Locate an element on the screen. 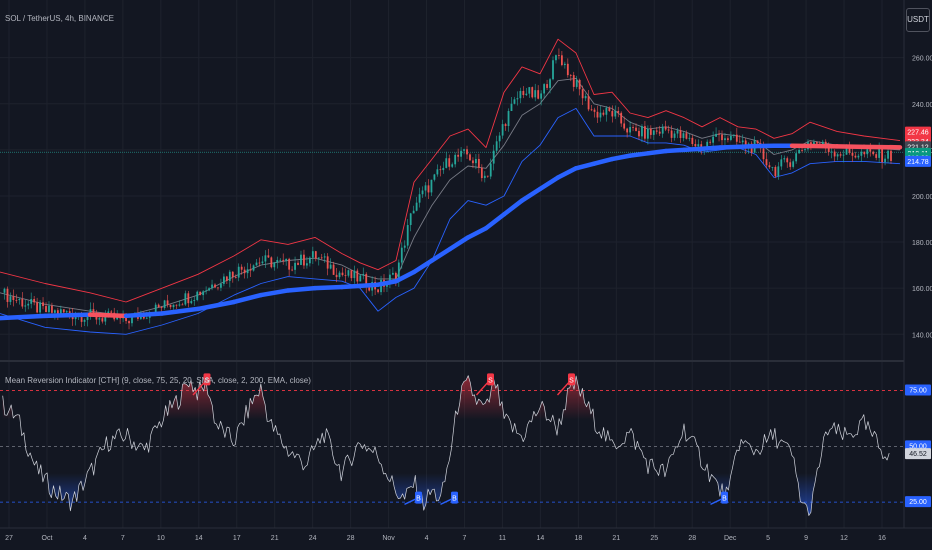 This screenshot has height=550, width=932. currency-unit-button: USDT is located at coordinates (918, 20).